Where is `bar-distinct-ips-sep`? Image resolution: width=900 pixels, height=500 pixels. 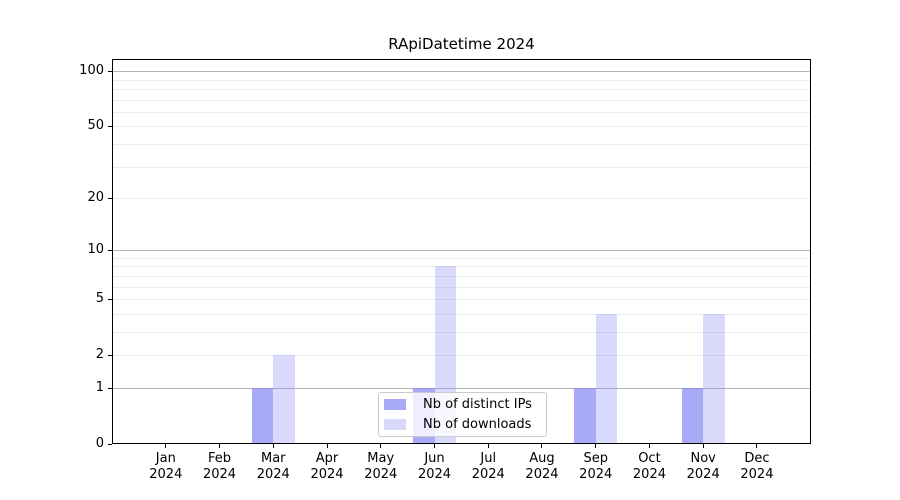
bar-distinct-ips-sep is located at coordinates (585, 415).